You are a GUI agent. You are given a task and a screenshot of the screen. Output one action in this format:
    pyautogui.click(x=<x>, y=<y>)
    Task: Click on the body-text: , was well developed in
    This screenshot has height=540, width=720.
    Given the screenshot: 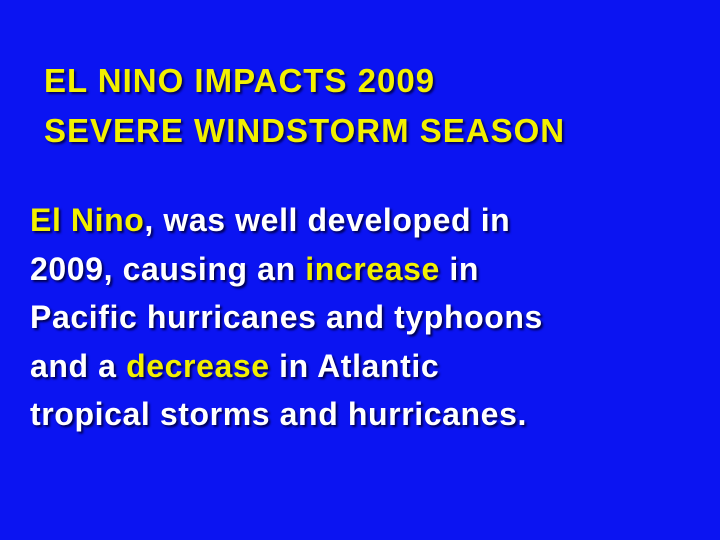 What is the action you would take?
    pyautogui.click(x=327, y=220)
    